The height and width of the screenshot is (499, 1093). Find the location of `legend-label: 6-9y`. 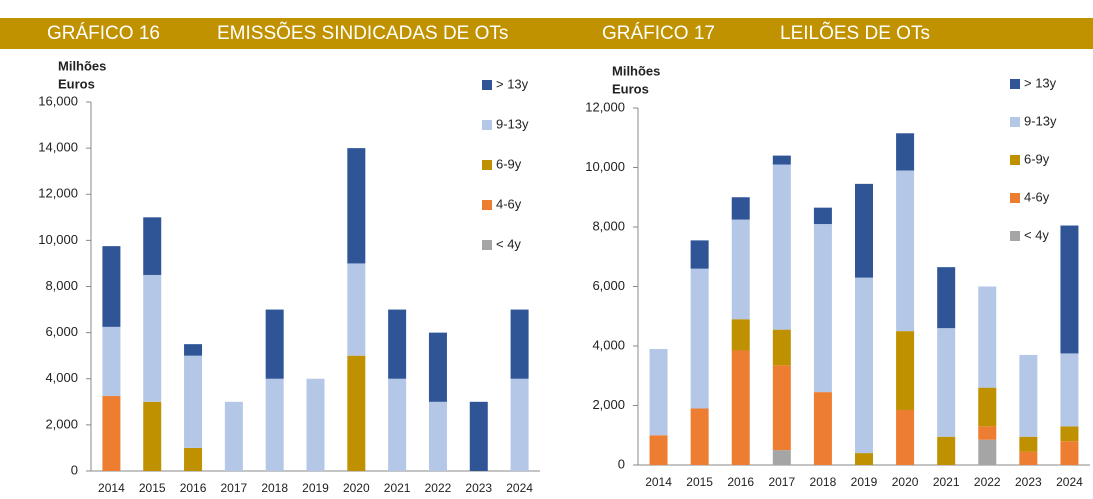

legend-label: 6-9y is located at coordinates (1037, 158).